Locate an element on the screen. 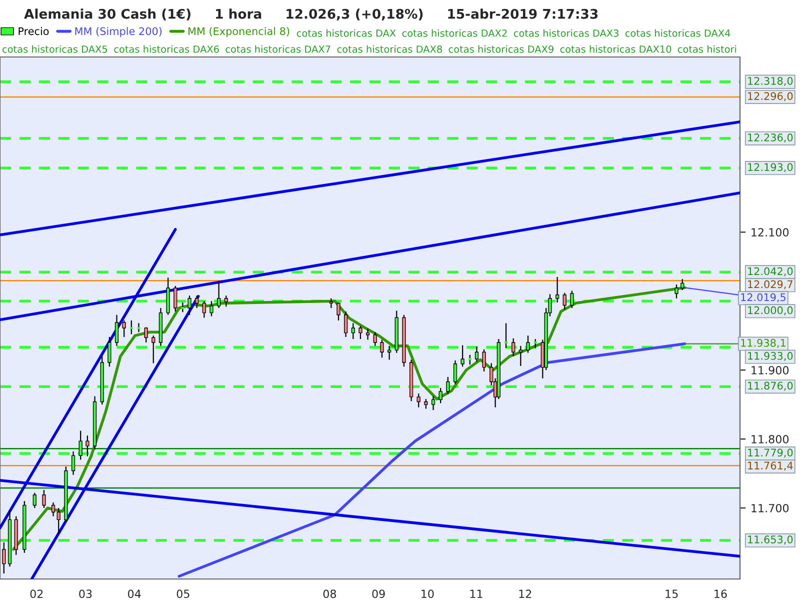 Image resolution: width=800 pixels, height=600 pixels. text: cotas historicas DAX10 is located at coordinates (616, 49).